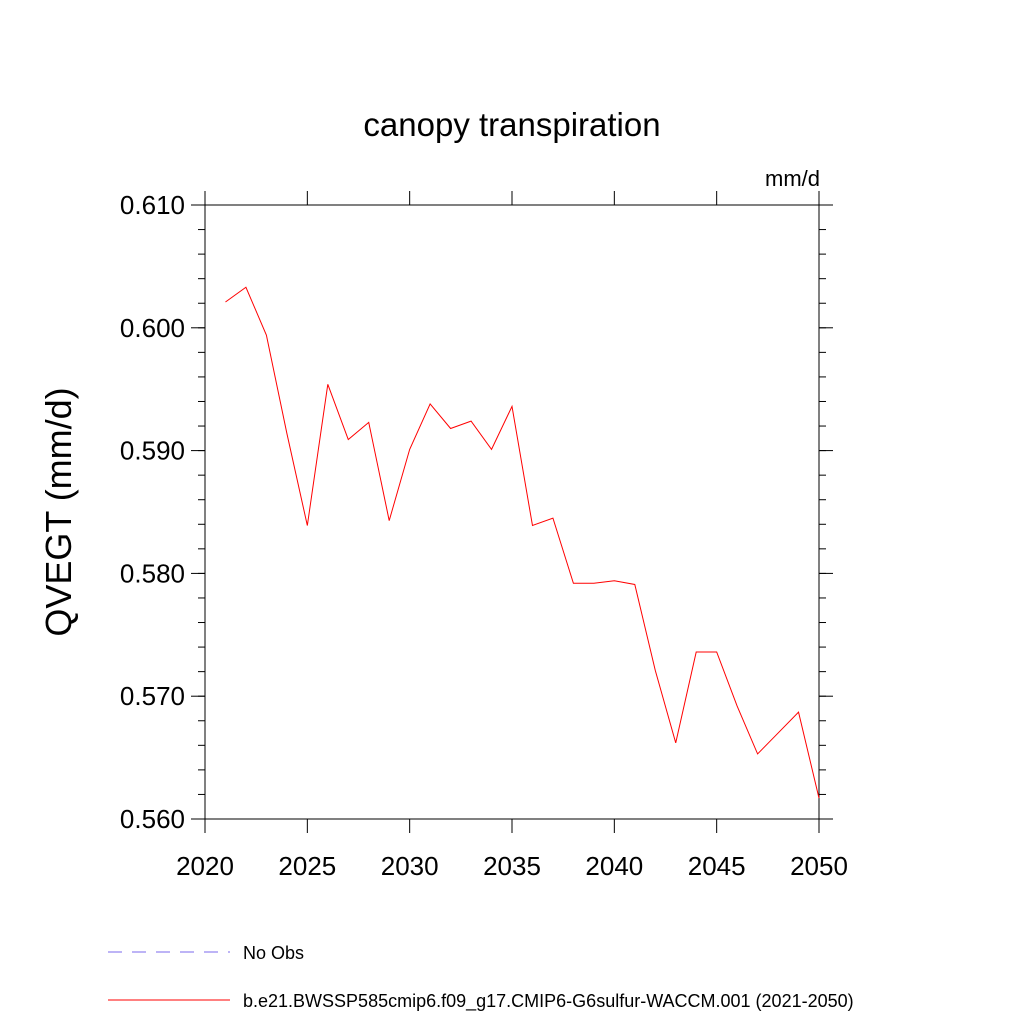 The image size is (1024, 1024). What do you see at coordinates (58, 511) in the screenshot?
I see `y-axis-label: QVEGT (mm/d)` at bounding box center [58, 511].